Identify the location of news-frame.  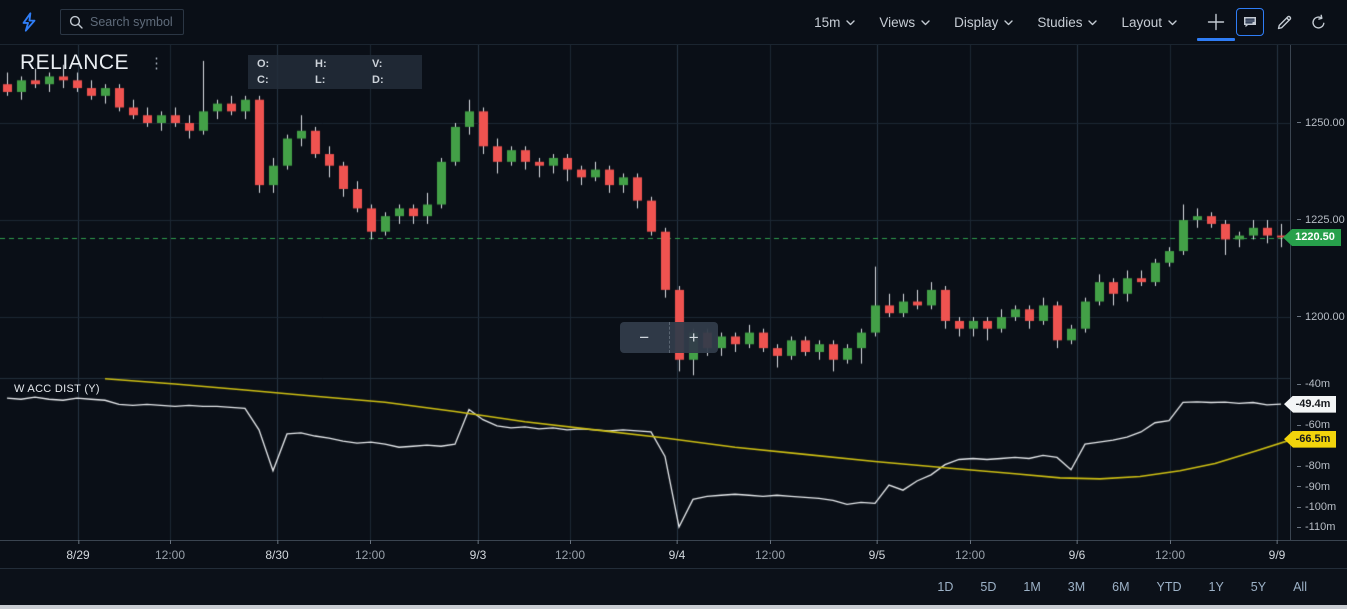
(1250, 22).